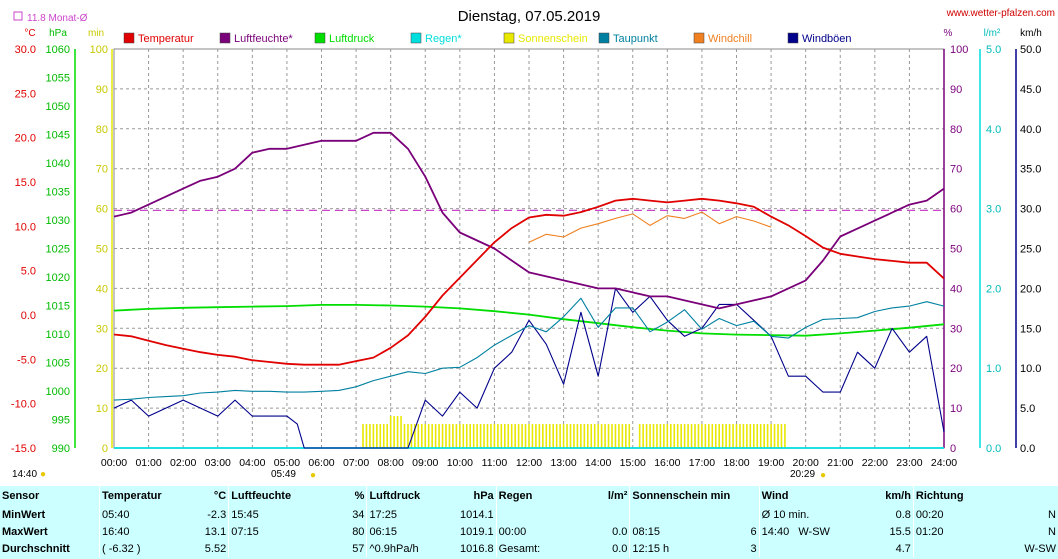  Describe the element at coordinates (956, 130) in the screenshot. I see `y-tick-label-humidity: 80` at that location.